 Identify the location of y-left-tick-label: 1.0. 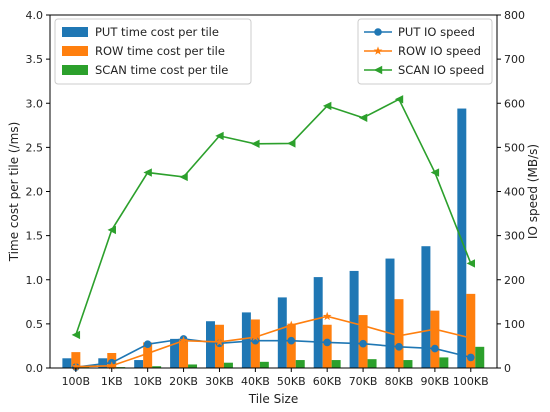
(35, 280).